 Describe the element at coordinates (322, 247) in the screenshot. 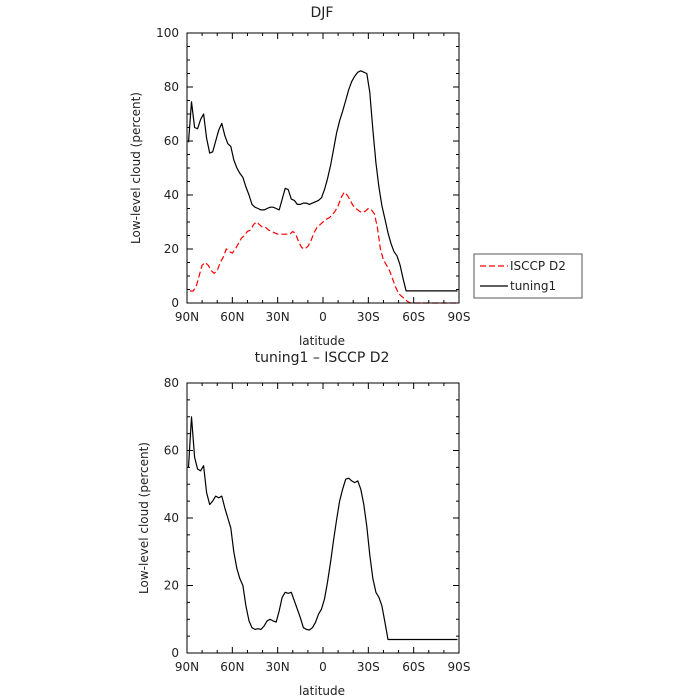

I see `series-line-isccp-d2` at that location.